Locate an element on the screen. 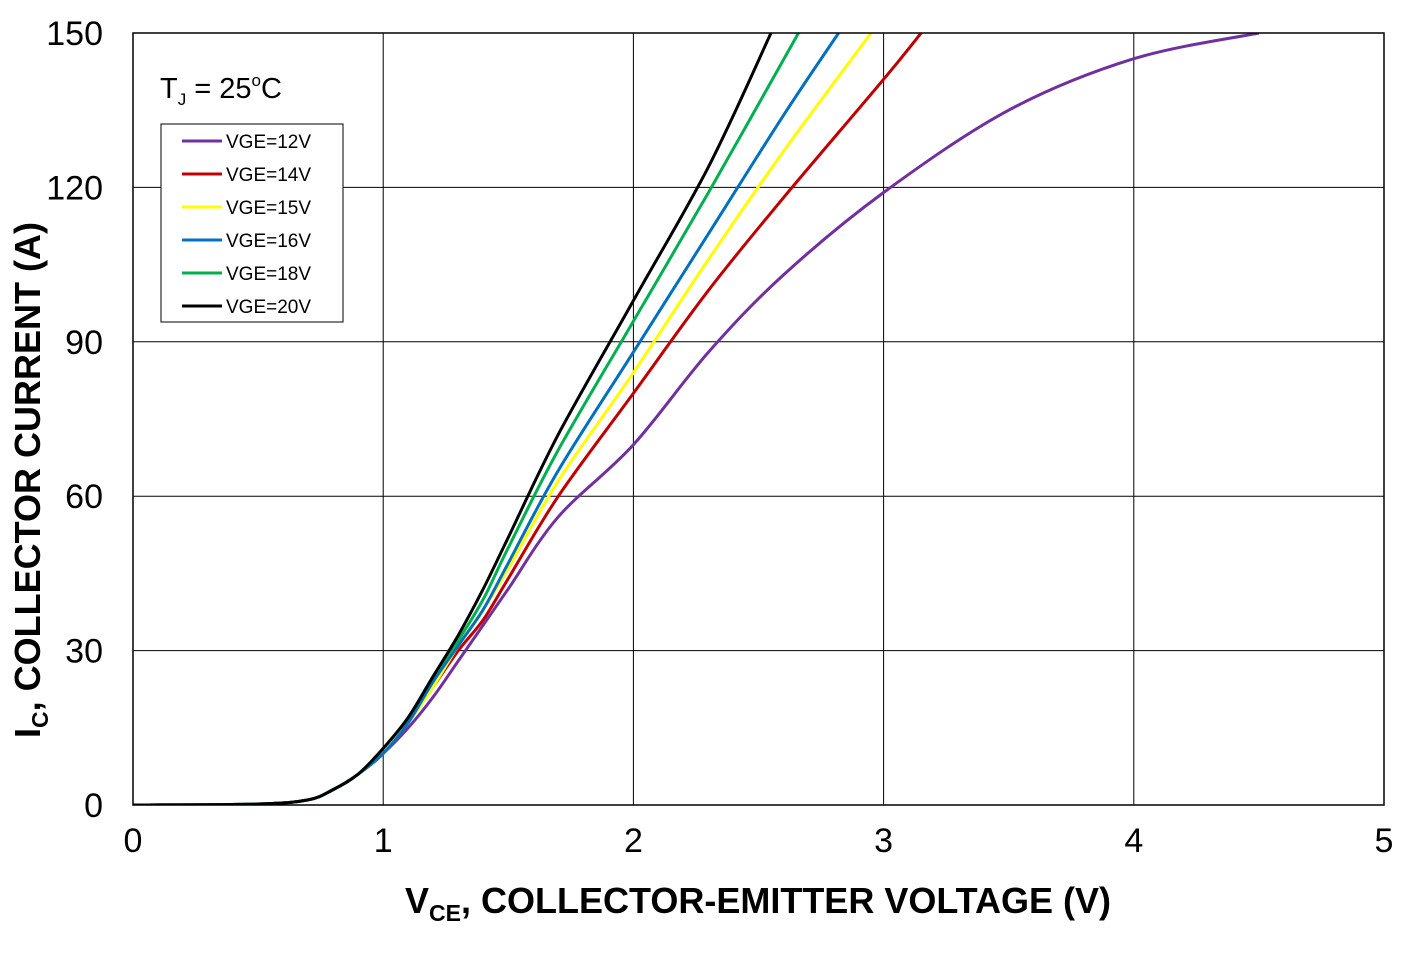 The image size is (1407, 957). y-tick-label: 90 is located at coordinates (84, 343).